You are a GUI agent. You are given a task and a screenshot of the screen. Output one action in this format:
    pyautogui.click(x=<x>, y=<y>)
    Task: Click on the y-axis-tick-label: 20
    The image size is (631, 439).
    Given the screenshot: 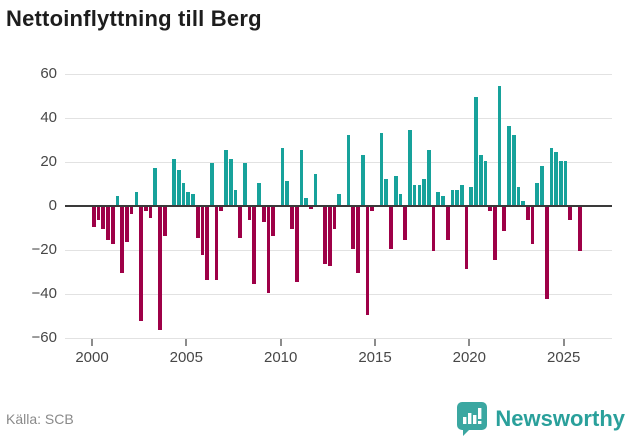 What is the action you would take?
    pyautogui.click(x=48, y=162)
    